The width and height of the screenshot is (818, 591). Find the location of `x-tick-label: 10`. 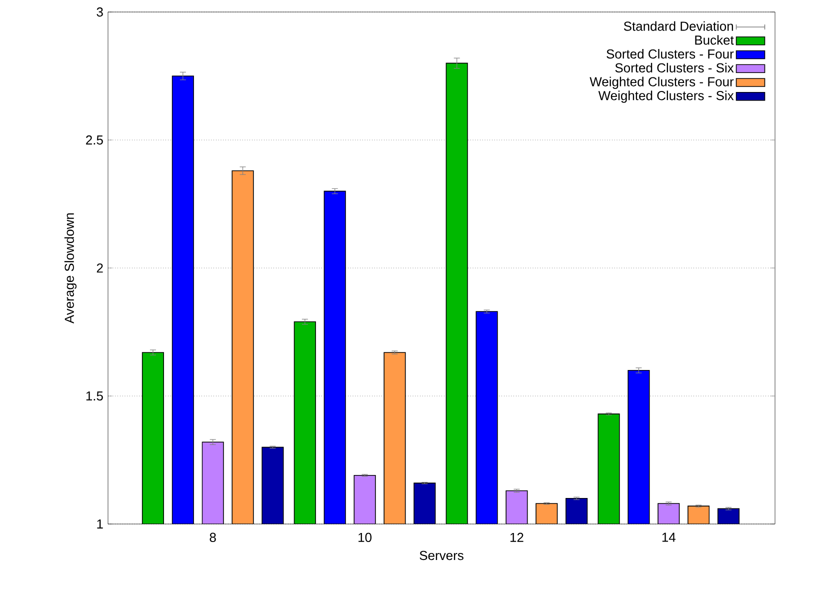

x-tick-label: 10 is located at coordinates (365, 537).